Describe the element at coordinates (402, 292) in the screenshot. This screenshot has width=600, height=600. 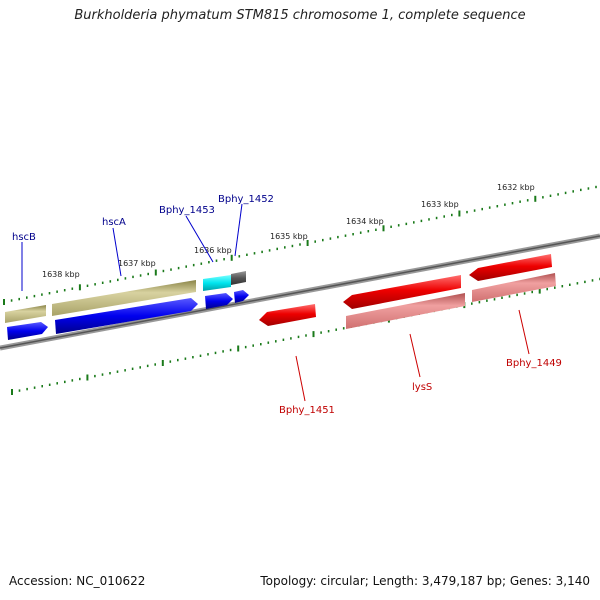
I see `gene-lysS` at that location.